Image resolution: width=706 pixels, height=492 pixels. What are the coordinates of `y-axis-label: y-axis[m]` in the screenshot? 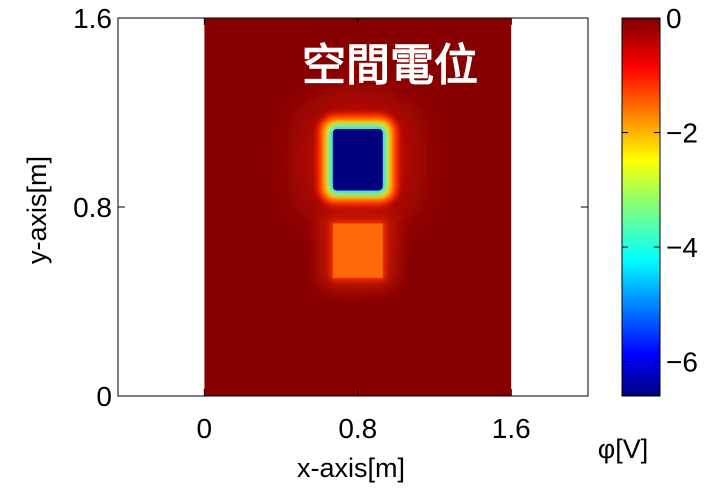 It's located at (37, 210).